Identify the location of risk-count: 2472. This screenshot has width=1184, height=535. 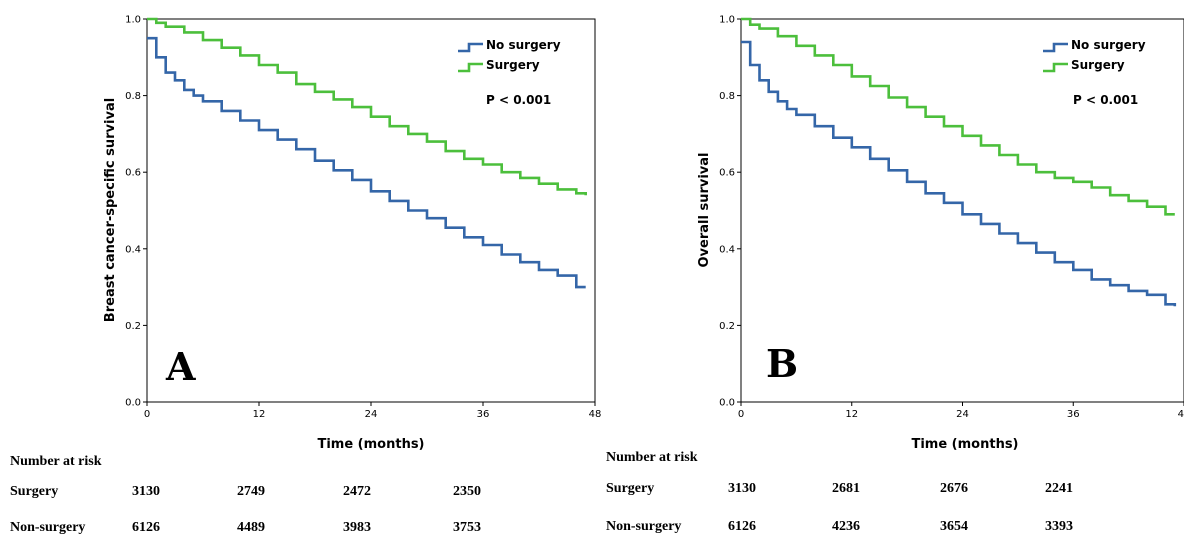
(357, 491).